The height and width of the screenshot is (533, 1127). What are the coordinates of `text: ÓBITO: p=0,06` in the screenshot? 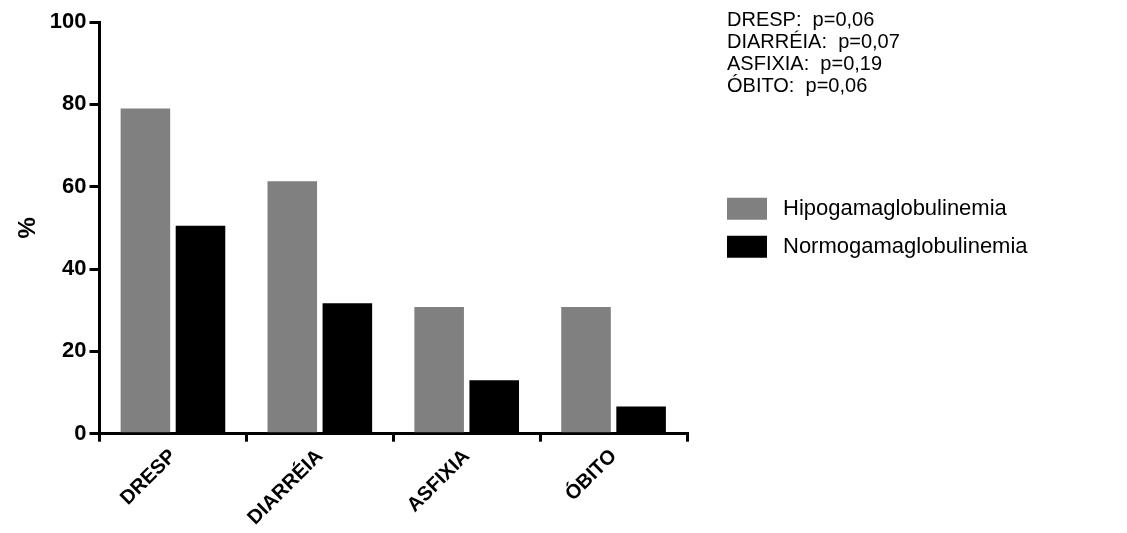 It's located at (797, 84).